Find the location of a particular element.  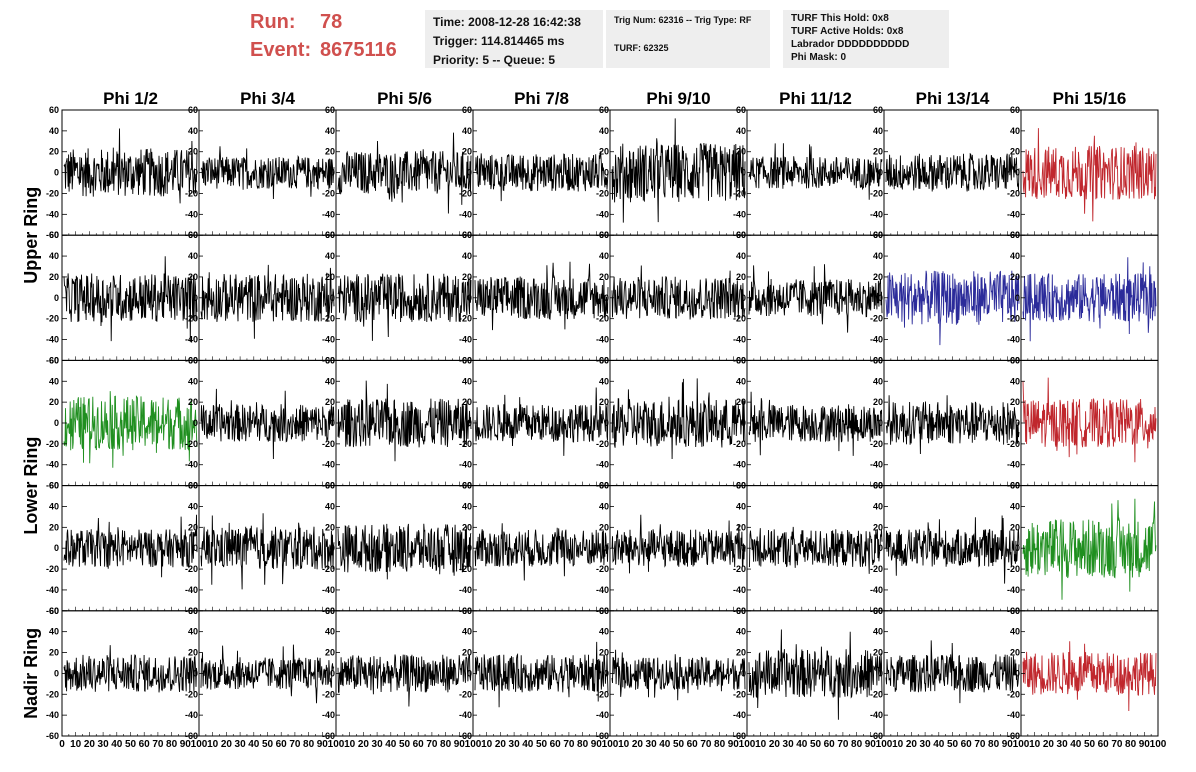

x-tick-label: 80 is located at coordinates (583, 744).